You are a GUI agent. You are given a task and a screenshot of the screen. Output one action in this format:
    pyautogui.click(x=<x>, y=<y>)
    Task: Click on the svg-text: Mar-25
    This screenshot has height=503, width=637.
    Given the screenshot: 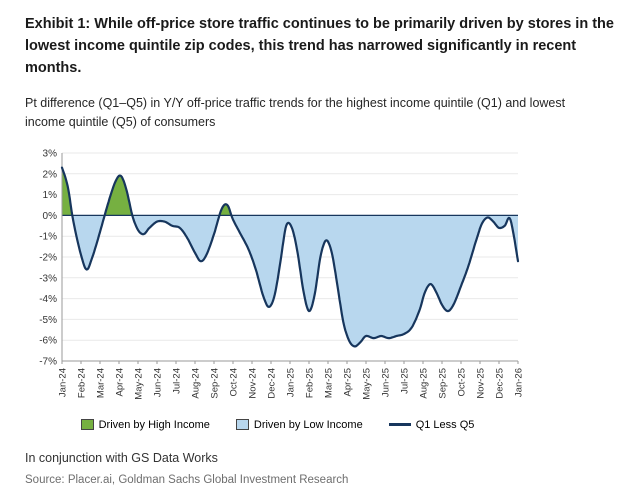 What is the action you would take?
    pyautogui.click(x=329, y=383)
    